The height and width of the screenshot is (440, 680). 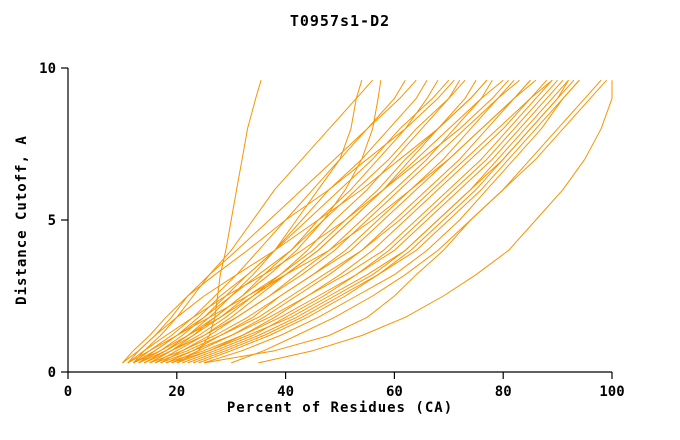 I want to click on x-tick-label: 80, so click(x=503, y=392).